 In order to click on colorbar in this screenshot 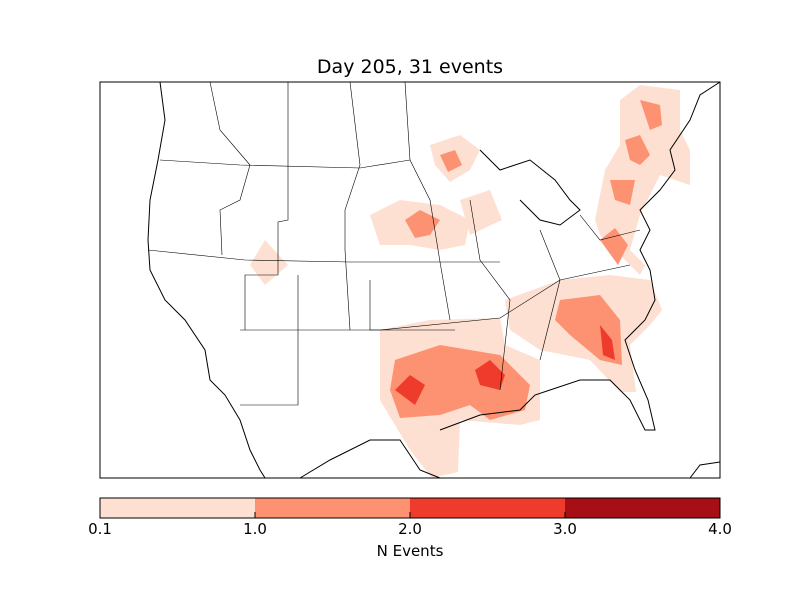, I will do `click(410, 508)`.